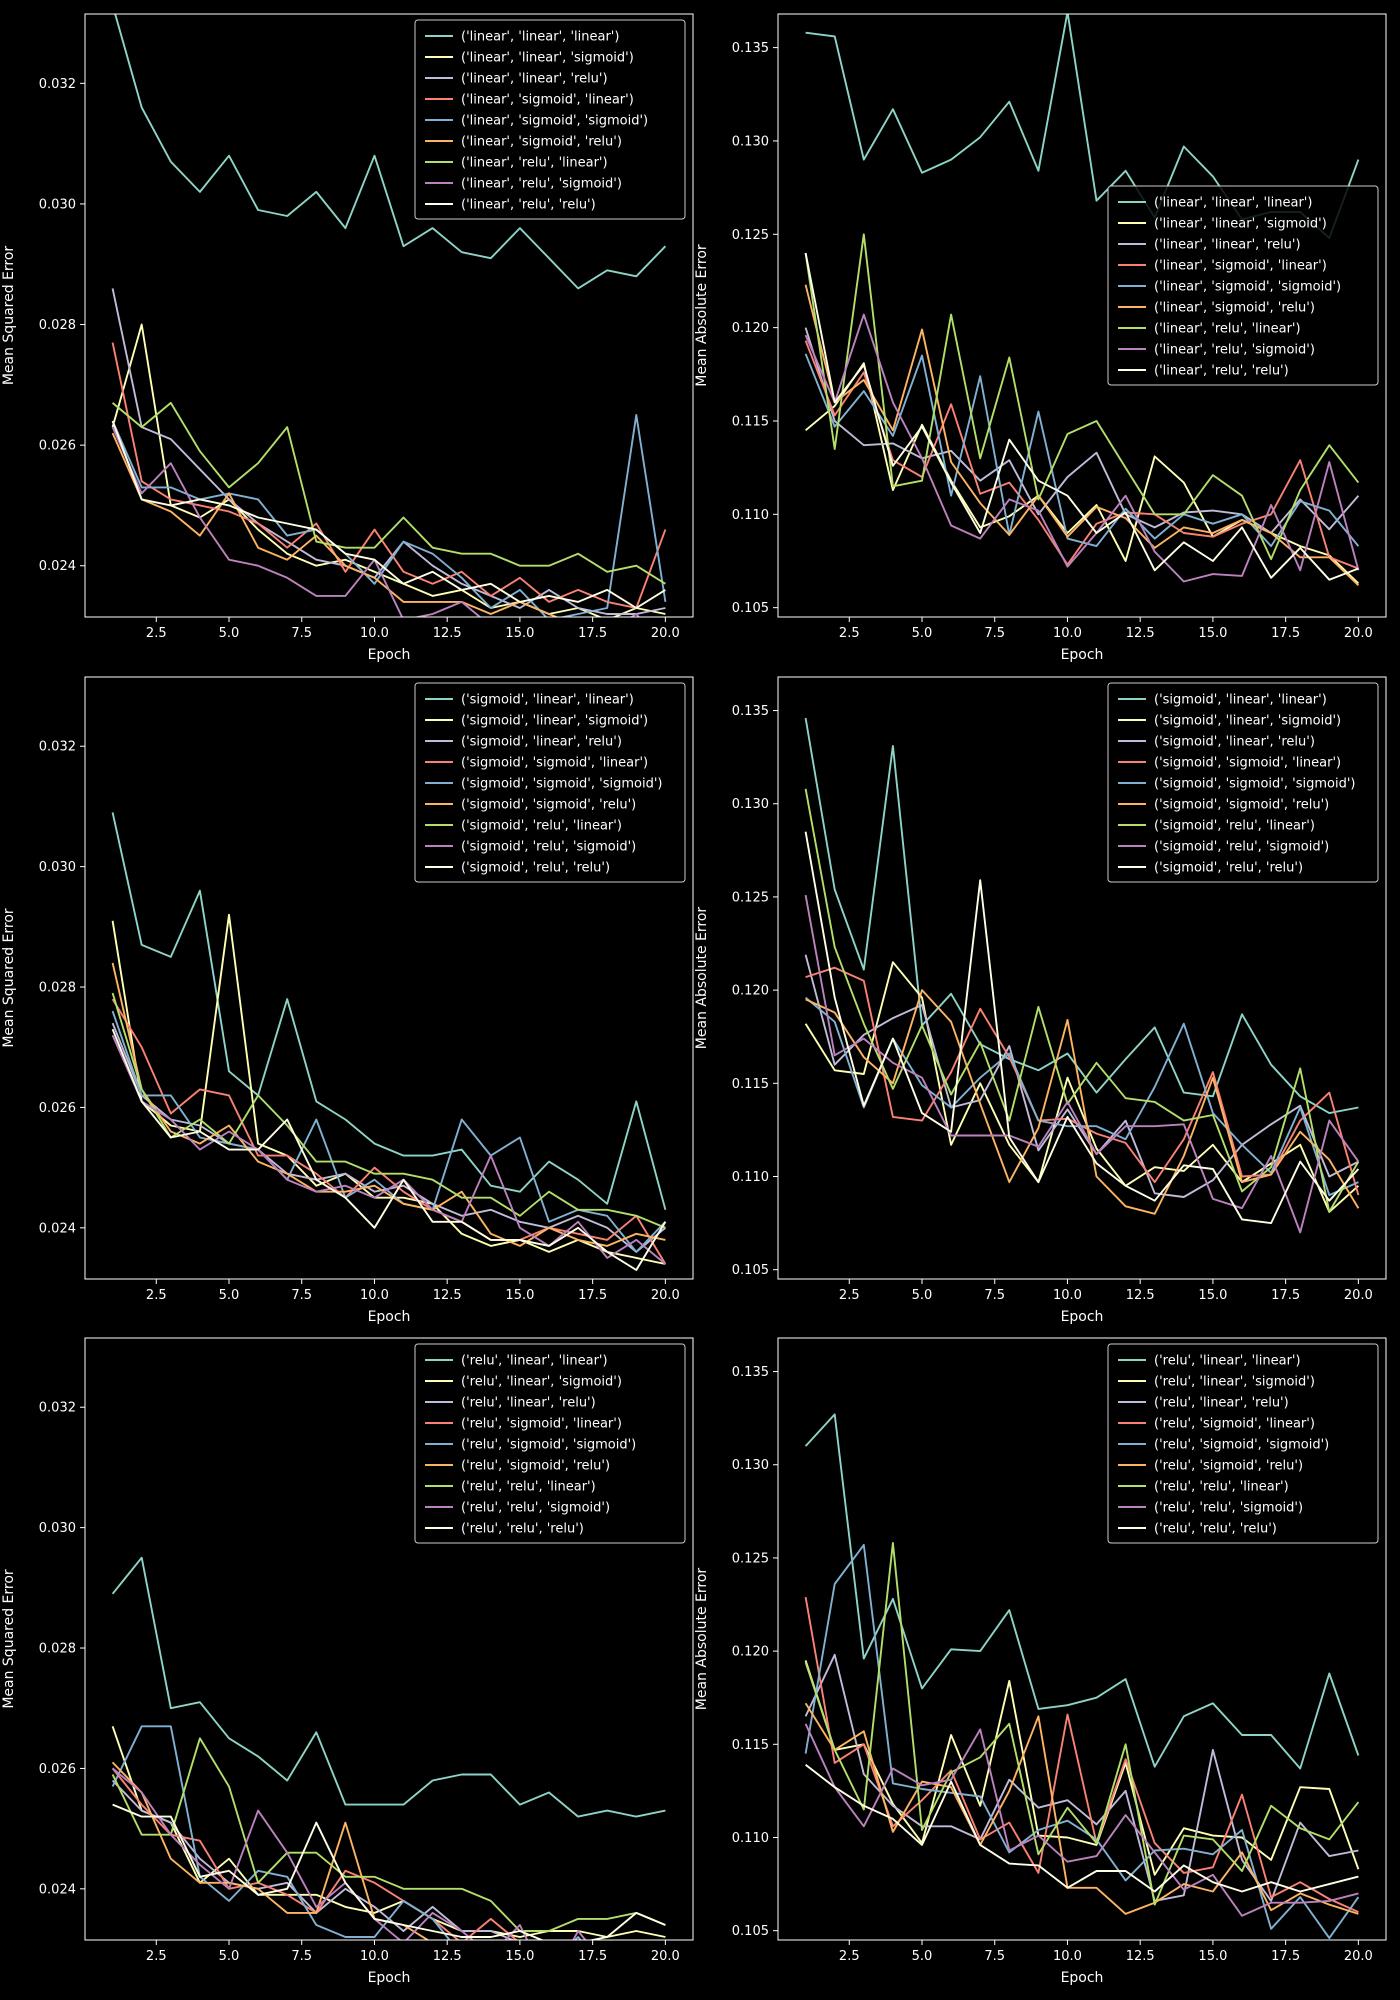  I want to click on x-tick-label: 2.5, so click(156, 633).